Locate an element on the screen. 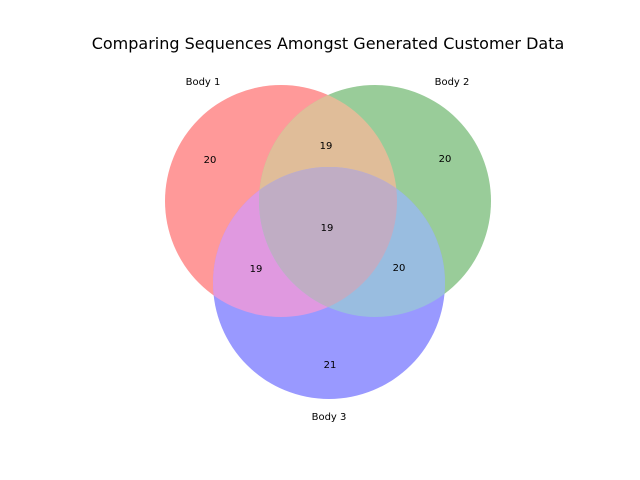 The width and height of the screenshot is (640, 480). count-only-body-1: 20 is located at coordinates (210, 160).